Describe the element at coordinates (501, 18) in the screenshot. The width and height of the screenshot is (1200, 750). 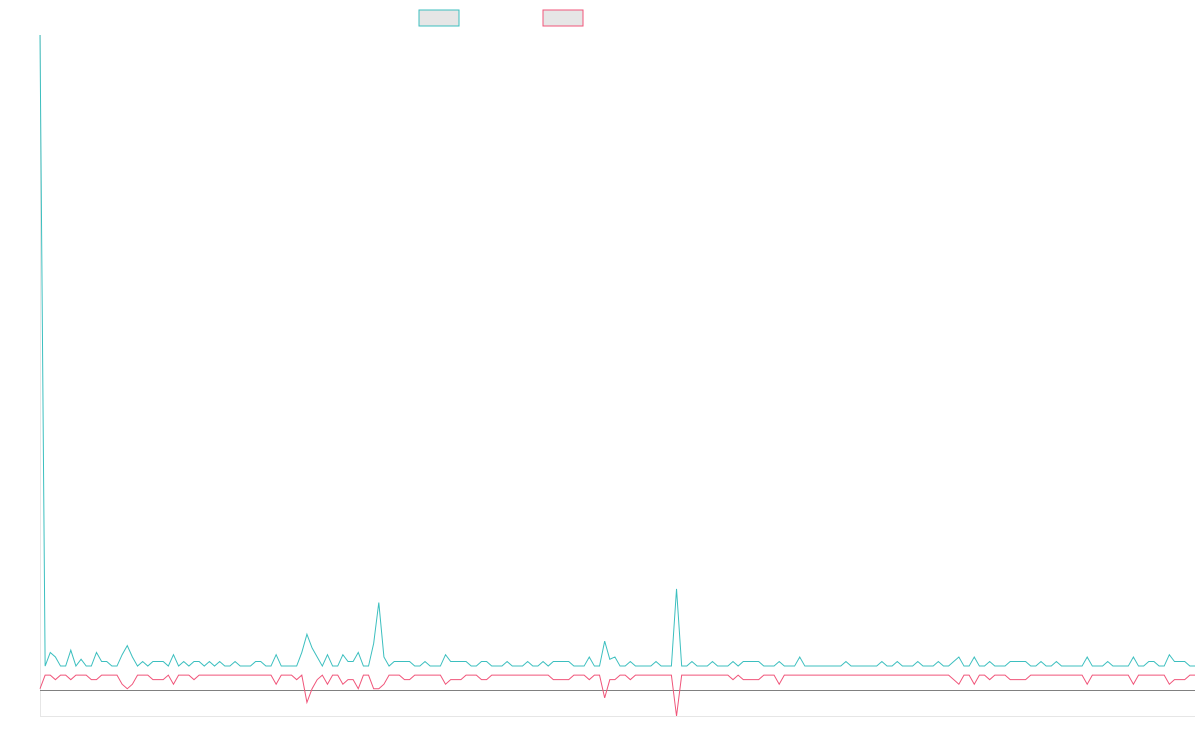
I see `chart-legend` at that location.